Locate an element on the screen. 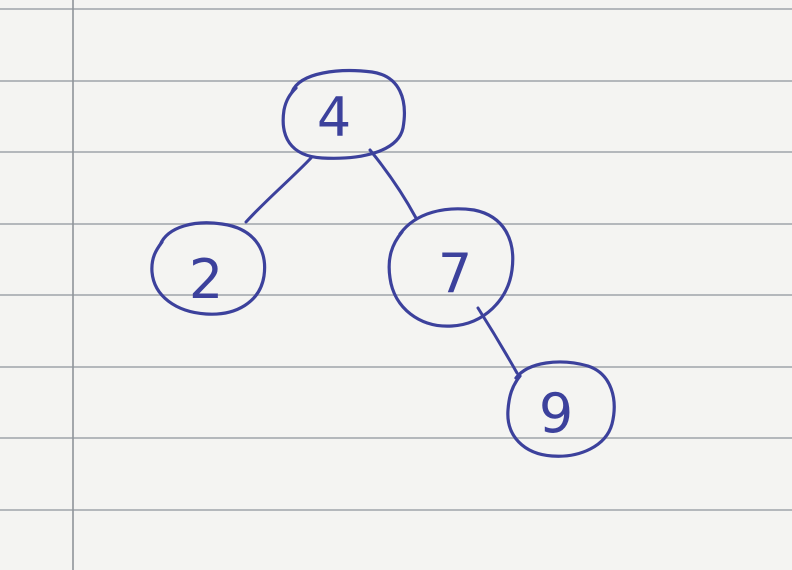  node-label-9: 9 is located at coordinates (556, 413).